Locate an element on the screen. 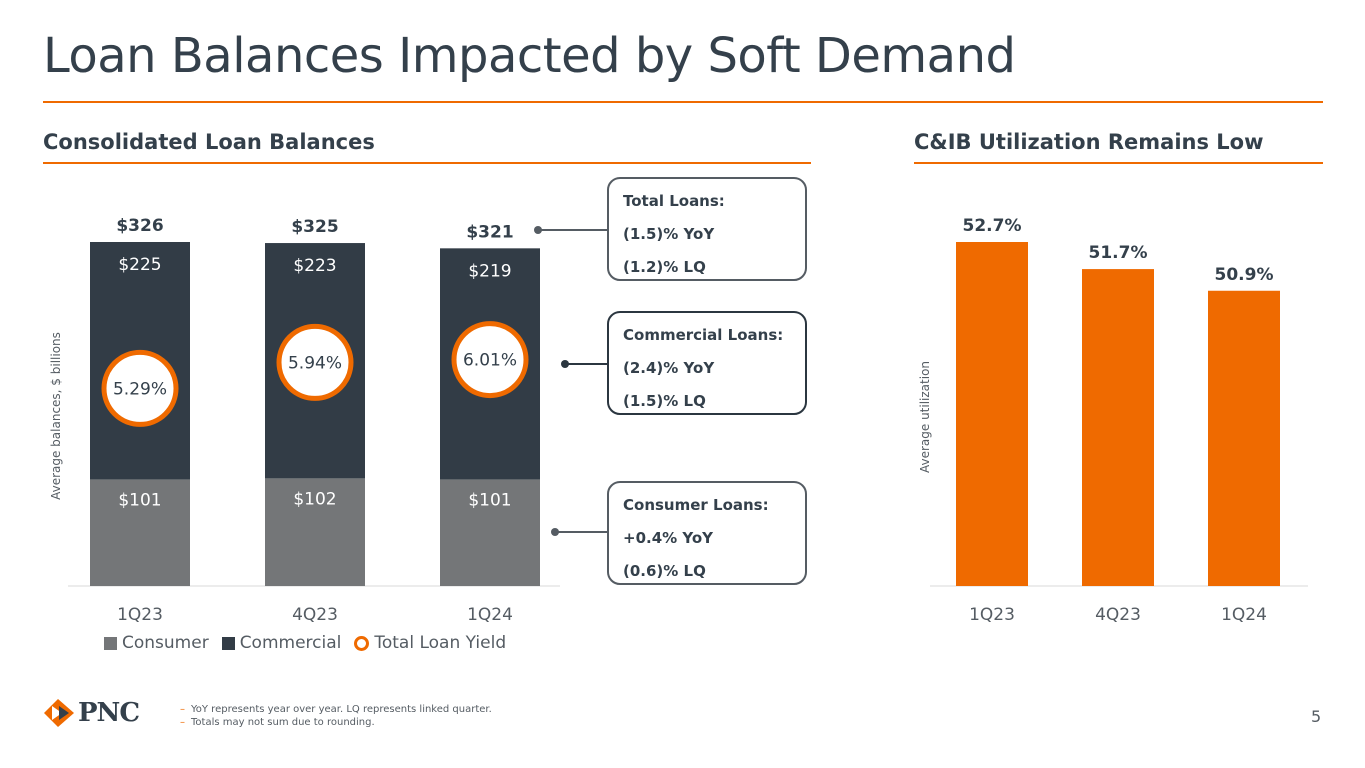 This screenshot has width=1365, height=768. yield-label: 5.94% is located at coordinates (315, 363).